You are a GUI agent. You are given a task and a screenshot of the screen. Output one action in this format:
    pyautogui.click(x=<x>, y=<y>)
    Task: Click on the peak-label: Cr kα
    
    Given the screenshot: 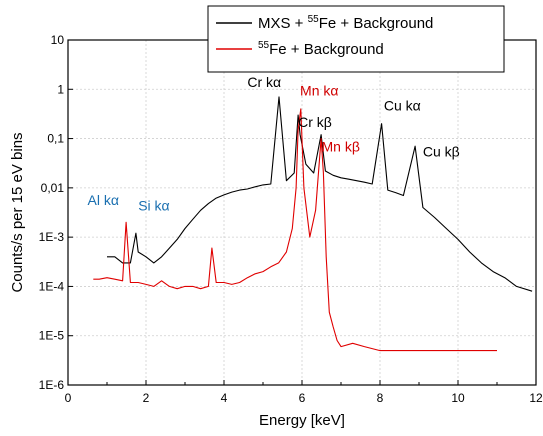 What is the action you would take?
    pyautogui.click(x=264, y=82)
    